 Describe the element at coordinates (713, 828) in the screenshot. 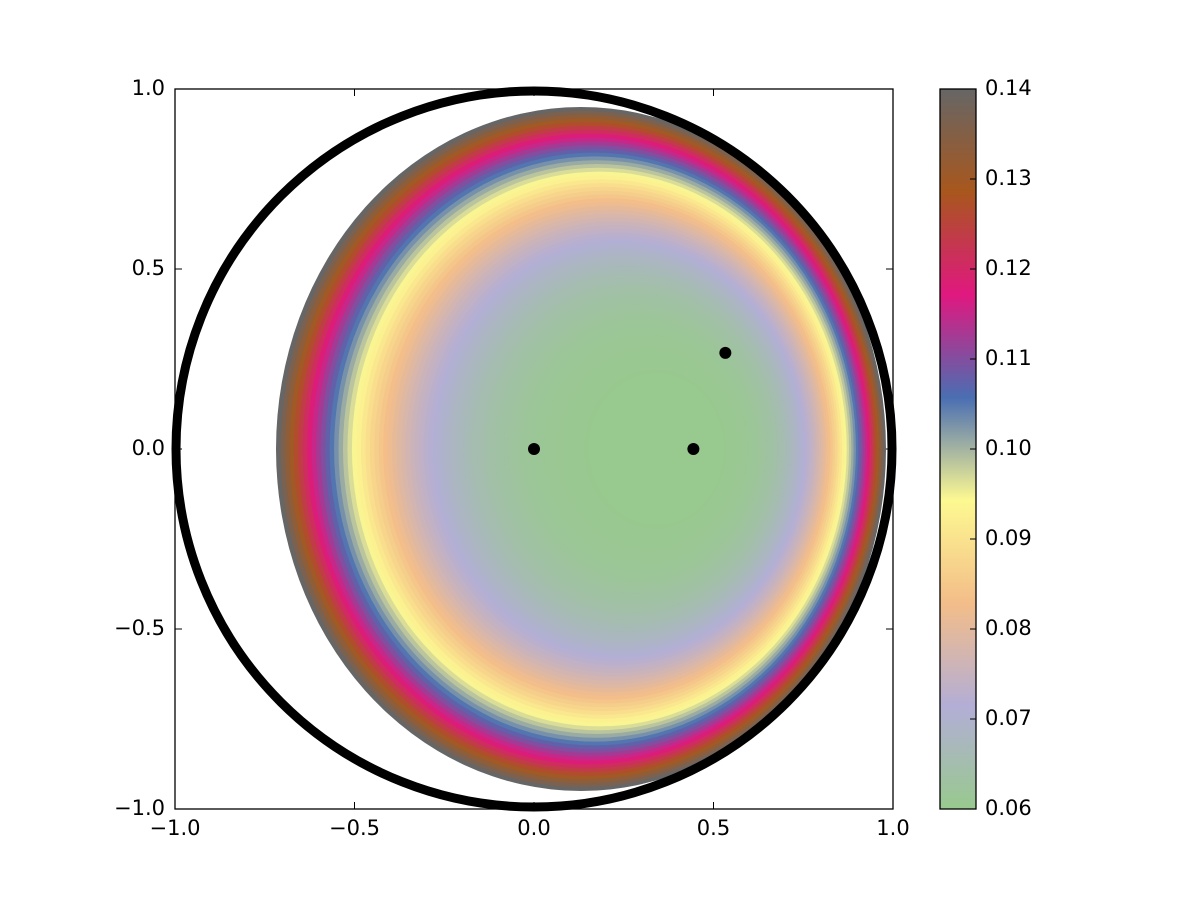

I see `x-tick-label: 0.5` at that location.